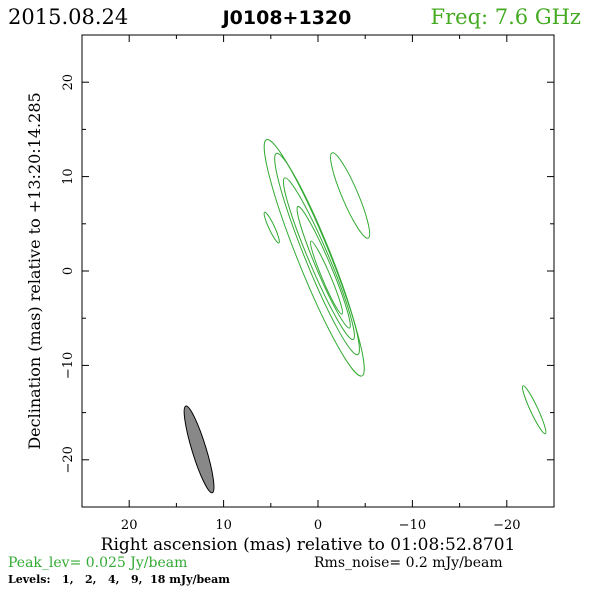 The height and width of the screenshot is (590, 590). I want to click on rms-noise: Rms_noise= 0.2 mJy/beam, so click(408, 563).